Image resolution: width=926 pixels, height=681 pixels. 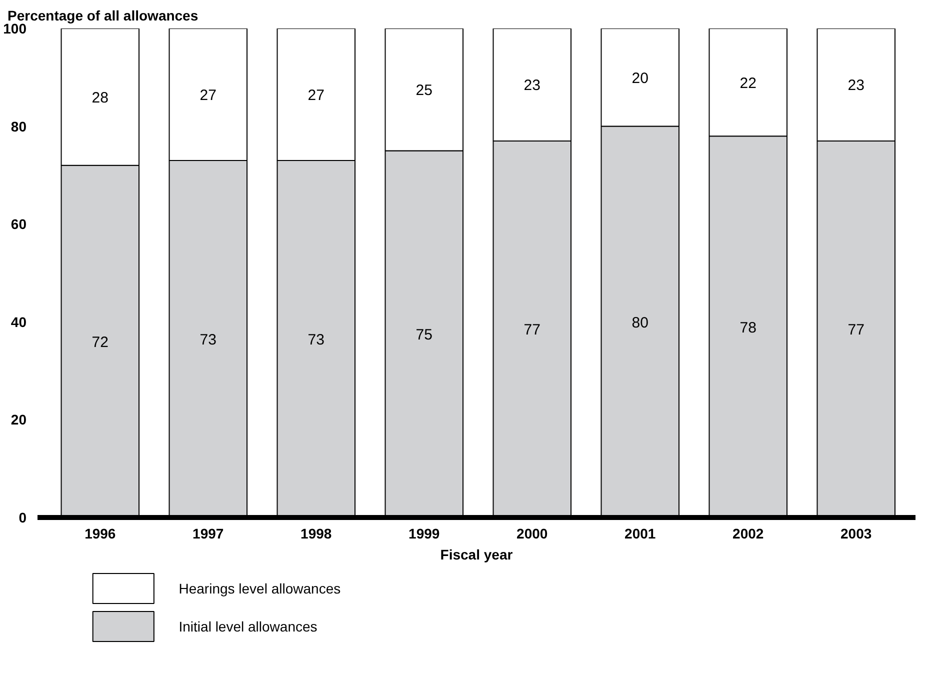 I want to click on y-tick-label: 100, so click(x=15, y=28).